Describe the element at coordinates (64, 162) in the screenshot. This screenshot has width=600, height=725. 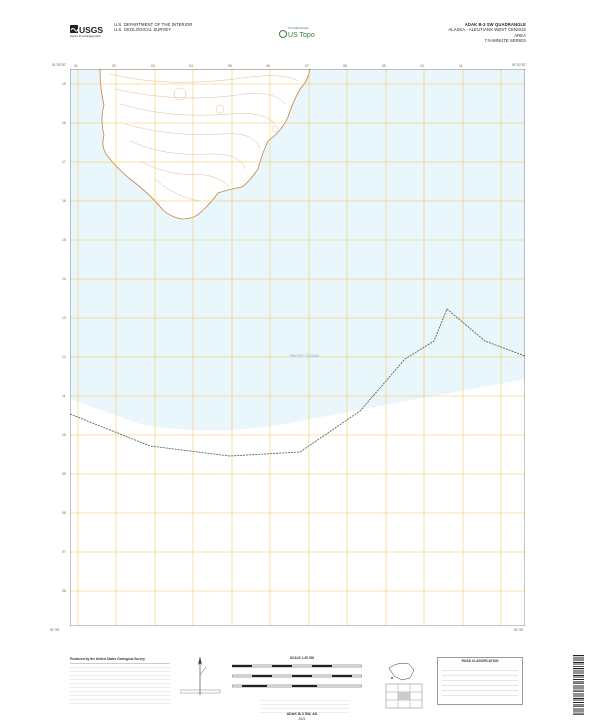
I see `grid-left-label: 17` at that location.